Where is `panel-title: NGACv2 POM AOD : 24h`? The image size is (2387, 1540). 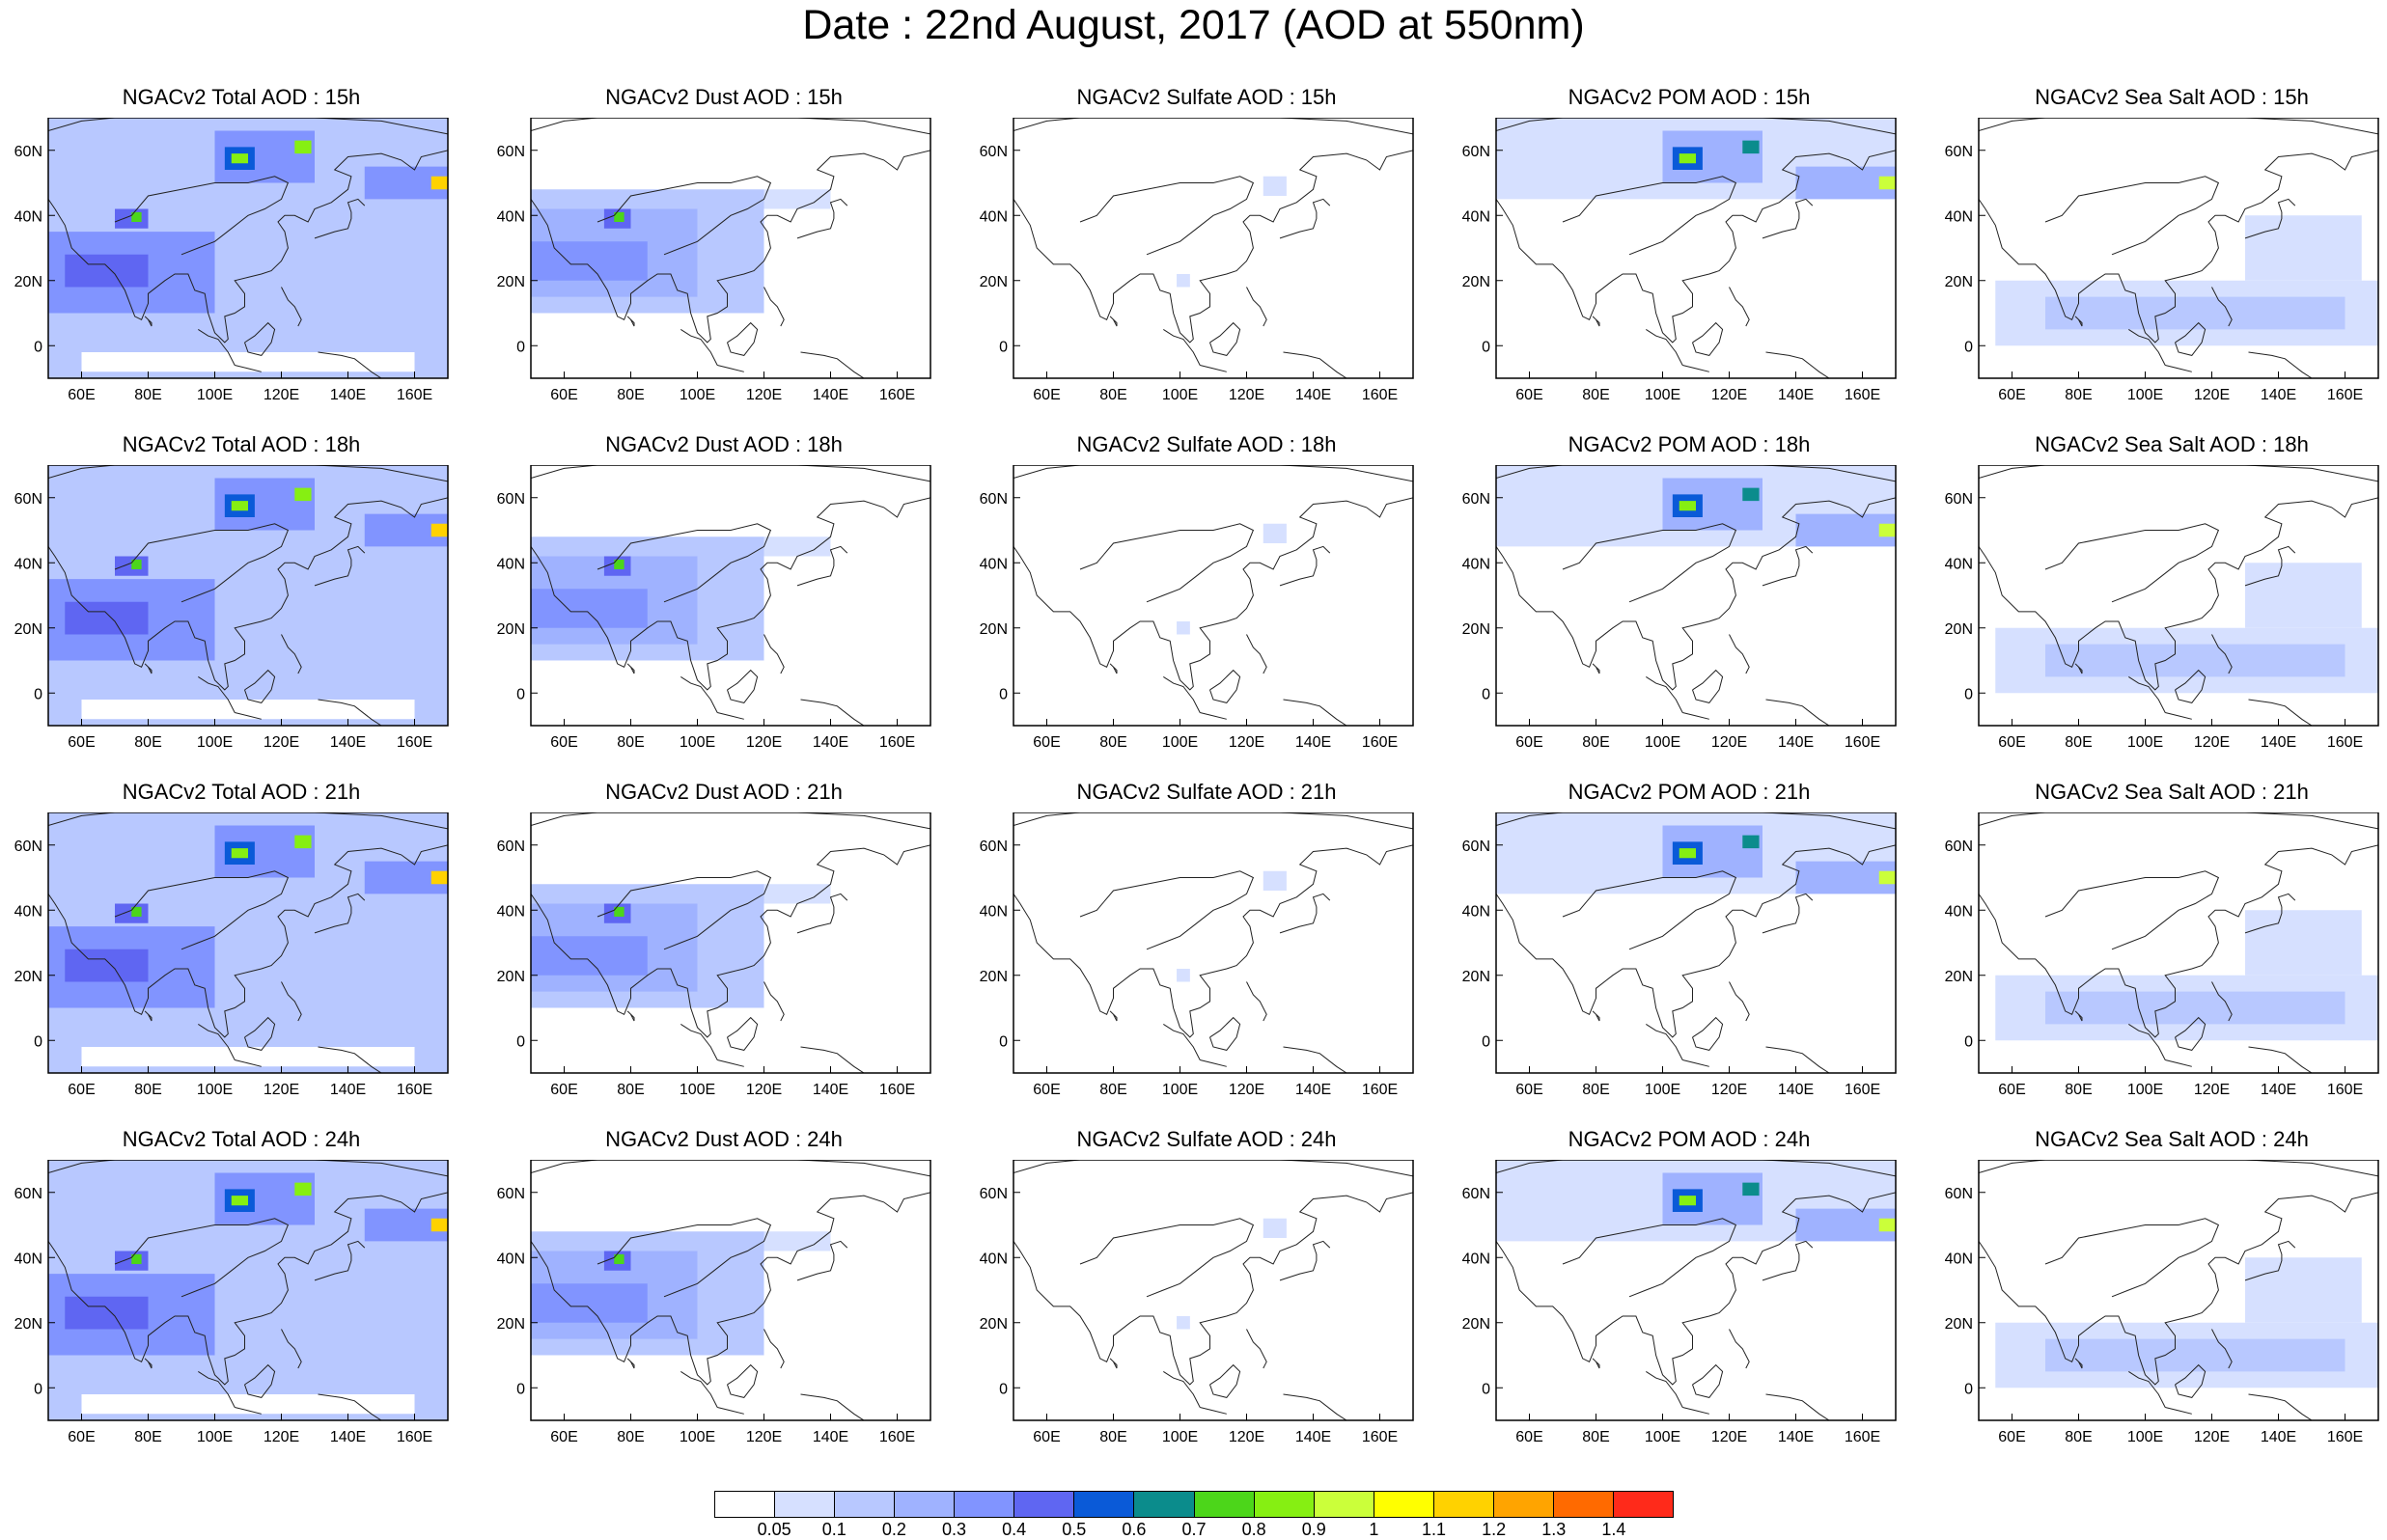
panel-title: NGACv2 POM AOD : 24h is located at coordinates (1689, 1139).